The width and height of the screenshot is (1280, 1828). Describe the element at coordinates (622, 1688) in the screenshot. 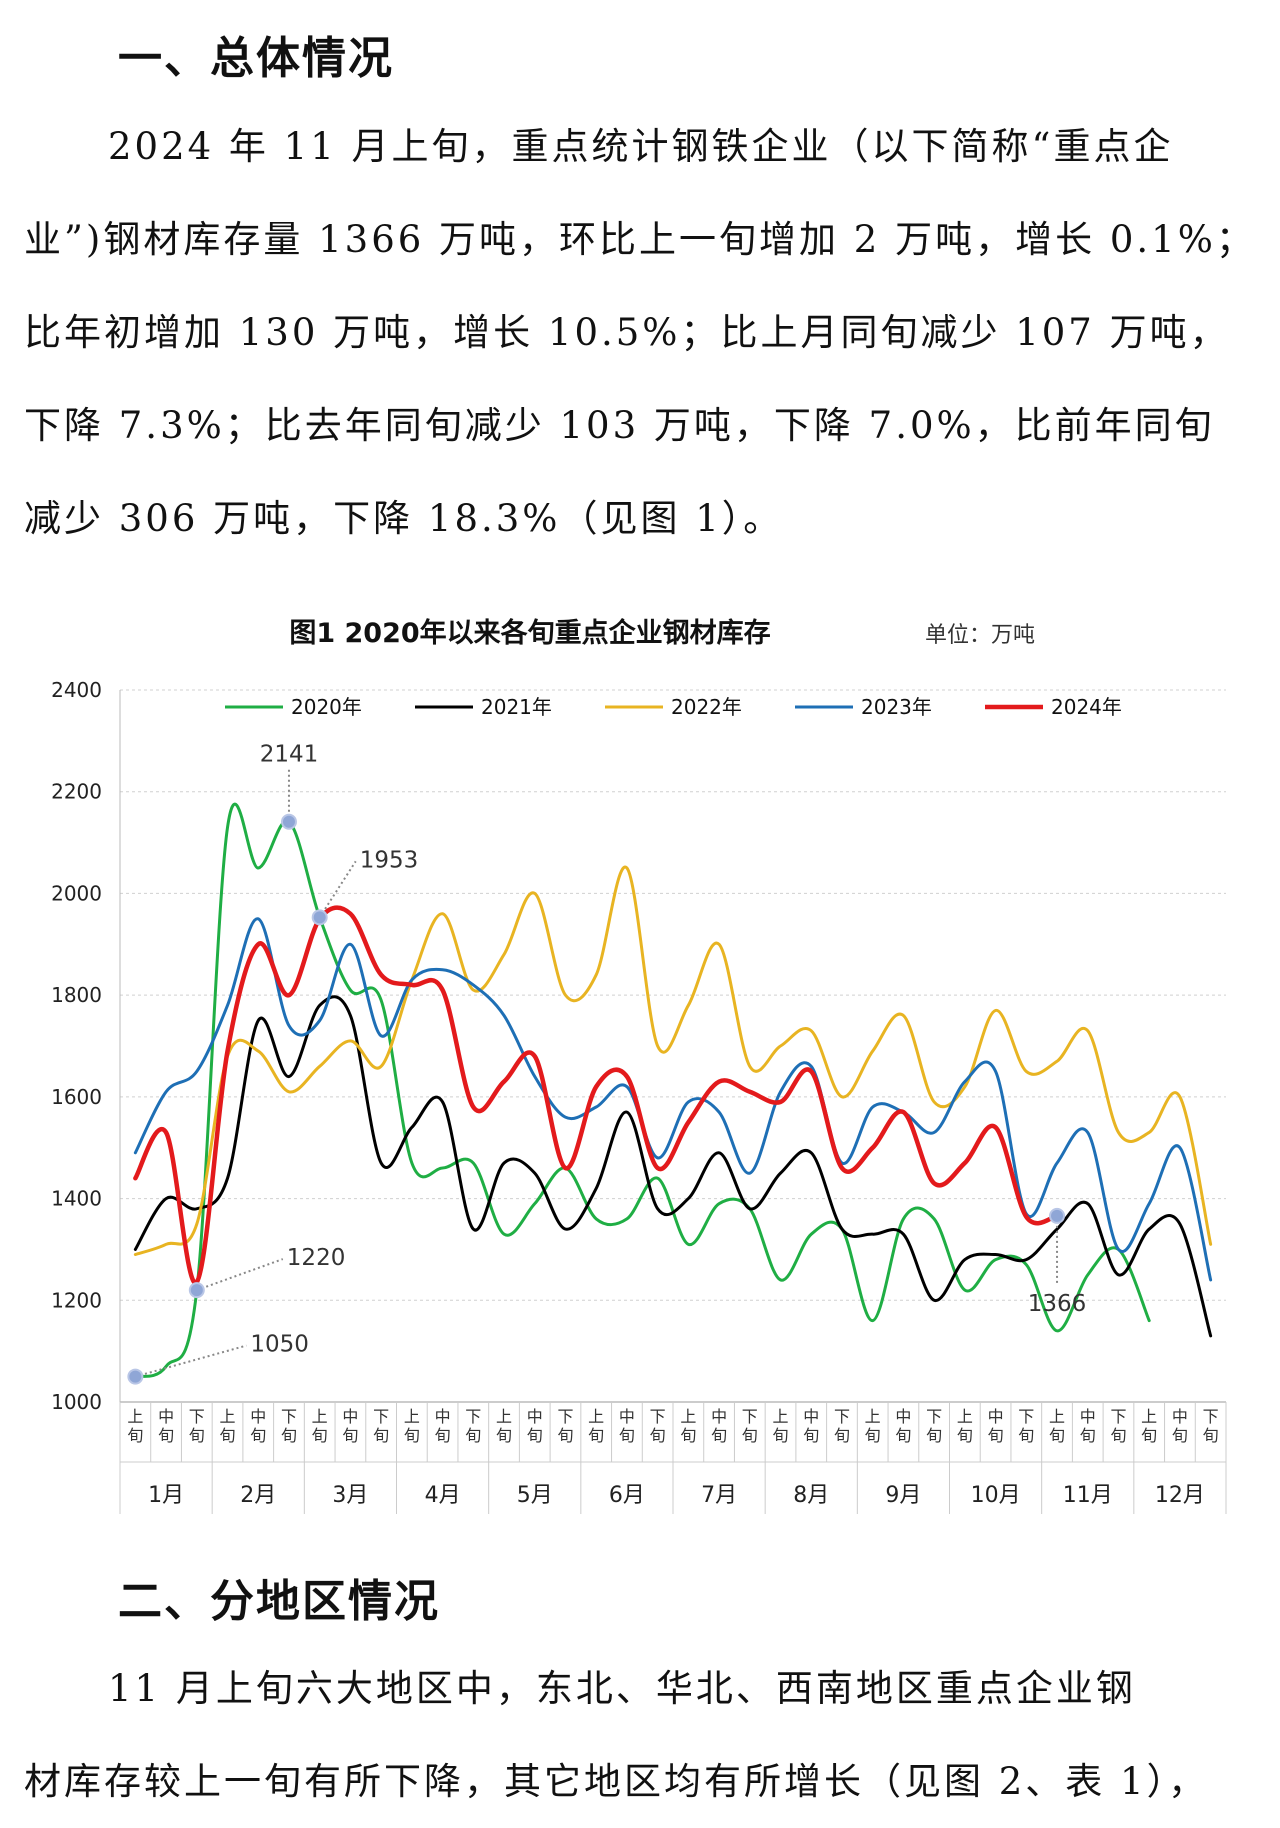

I see `para-line: 11 月上旬六大地区中，东北、华北、西南地区重点企业钢` at that location.